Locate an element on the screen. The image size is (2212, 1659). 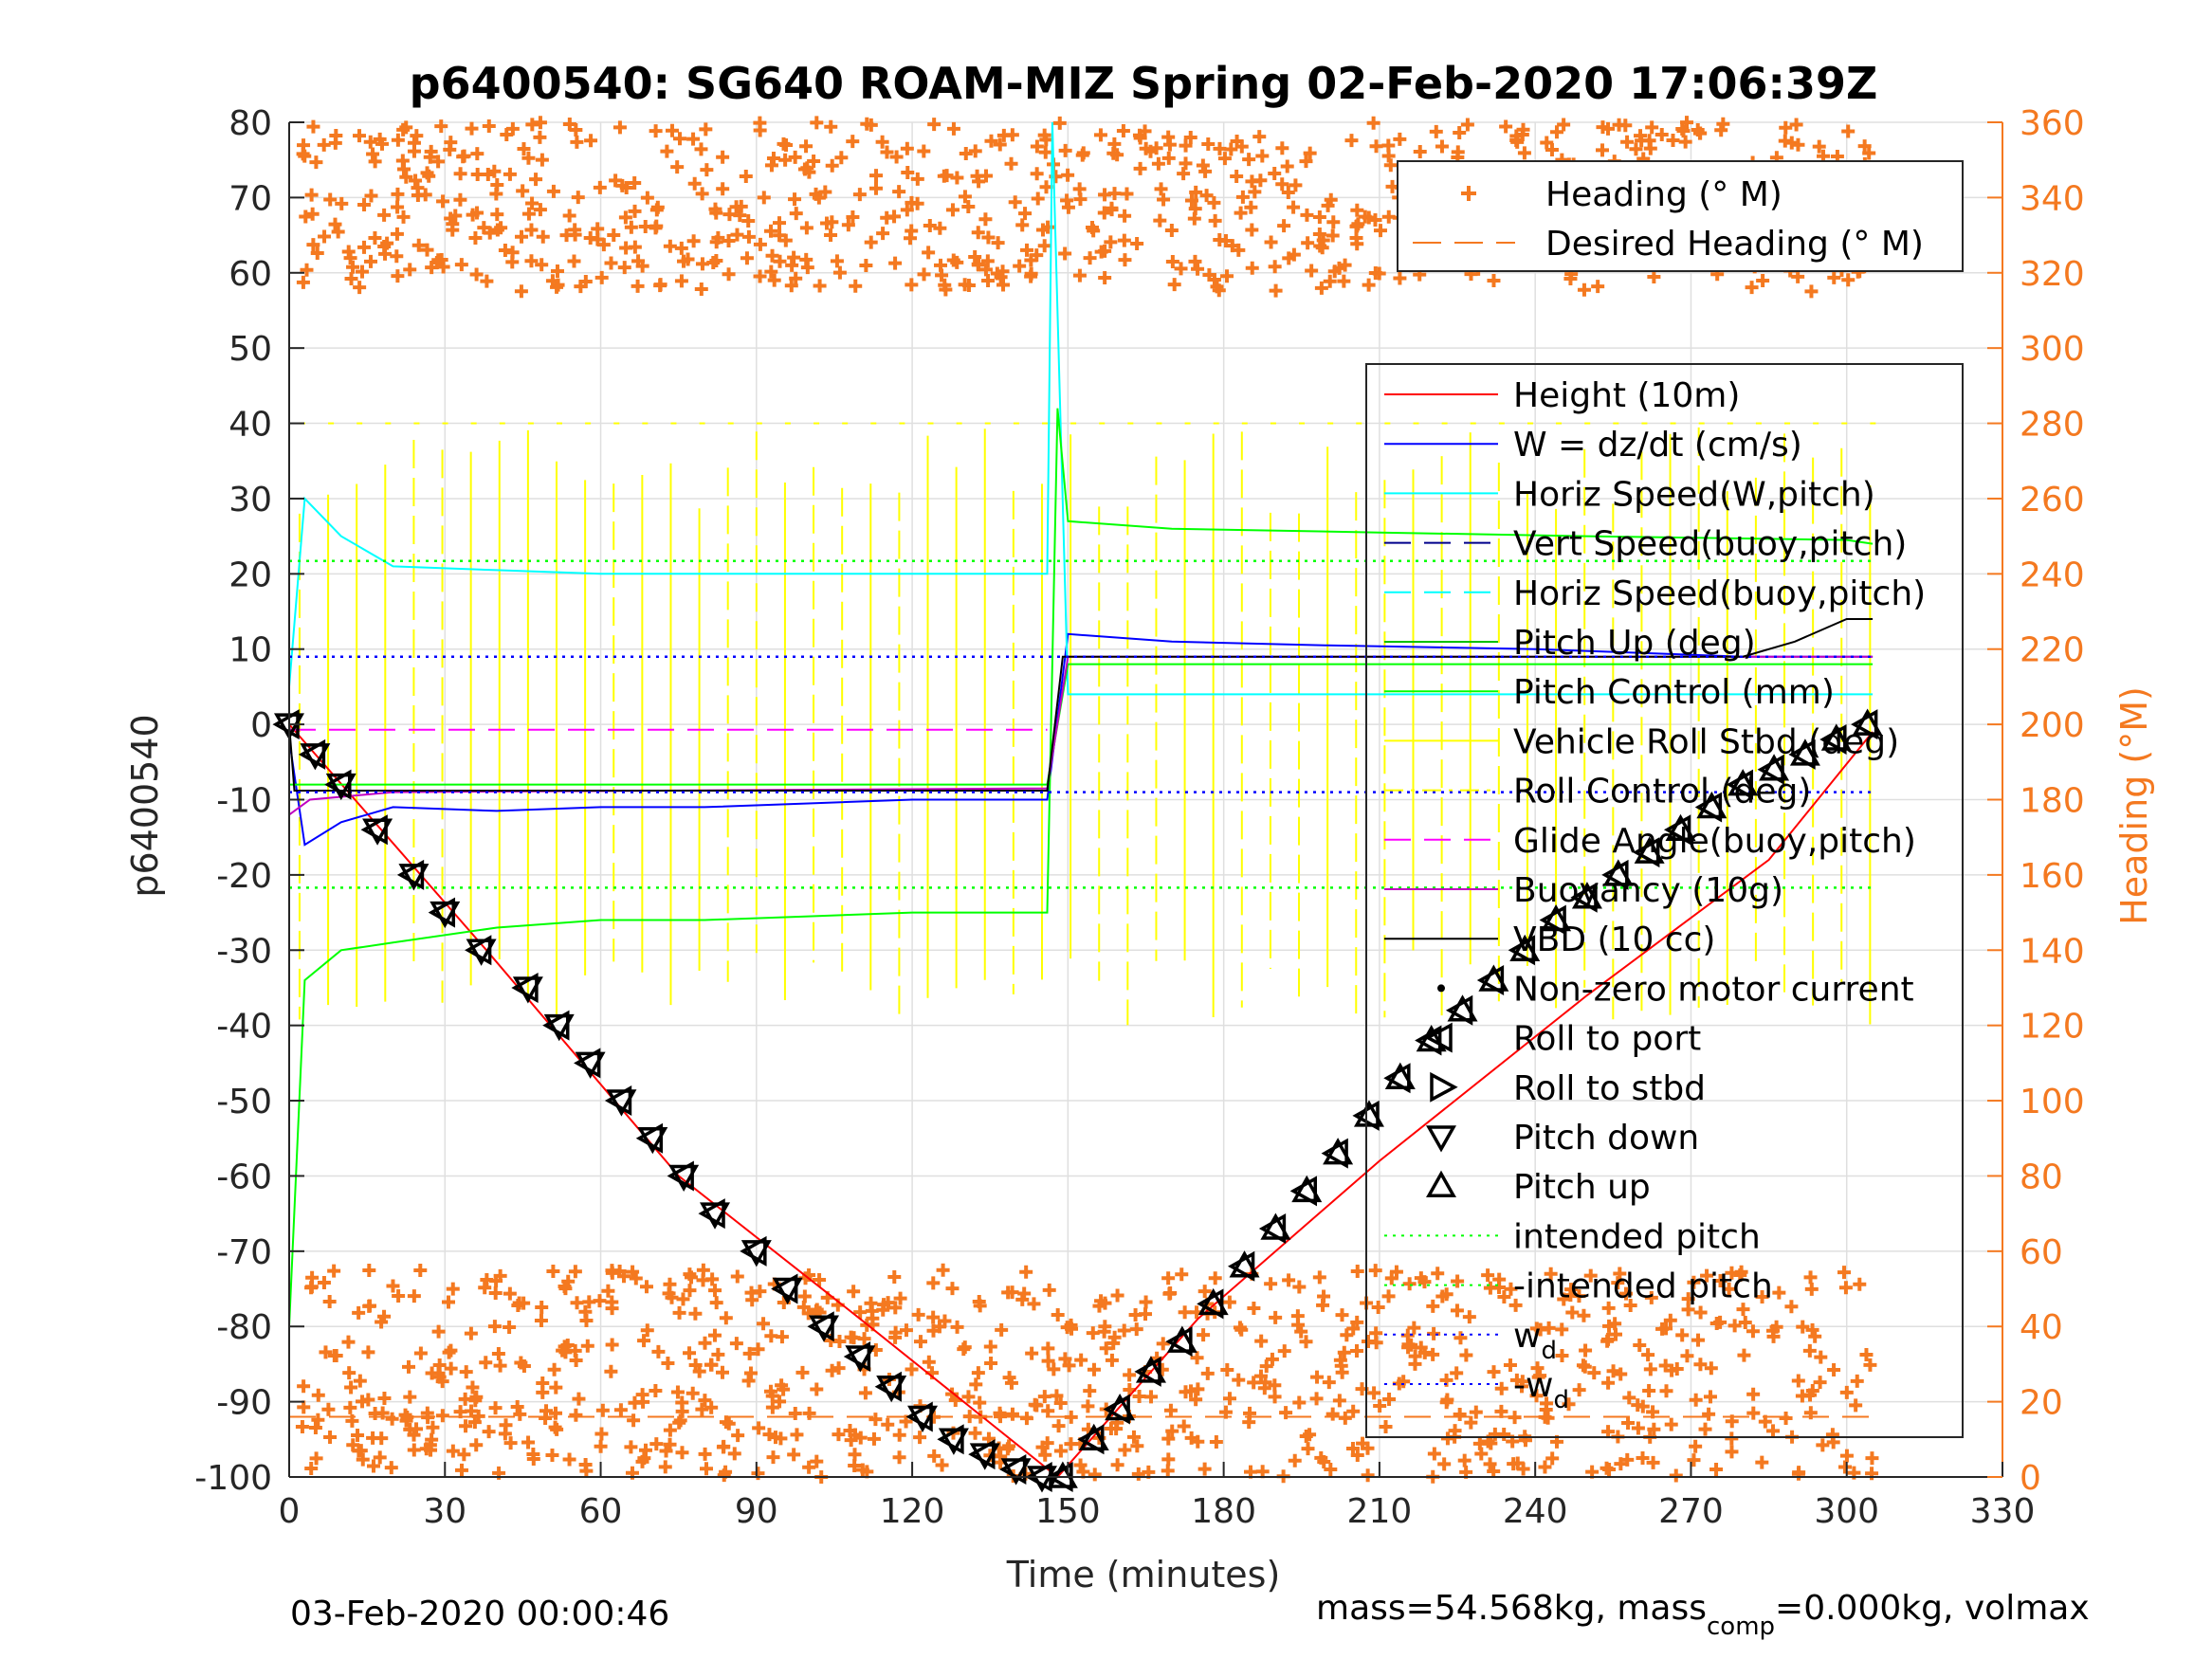
legend-label: W = dz/dt (cm/s) is located at coordinates (1657, 445).